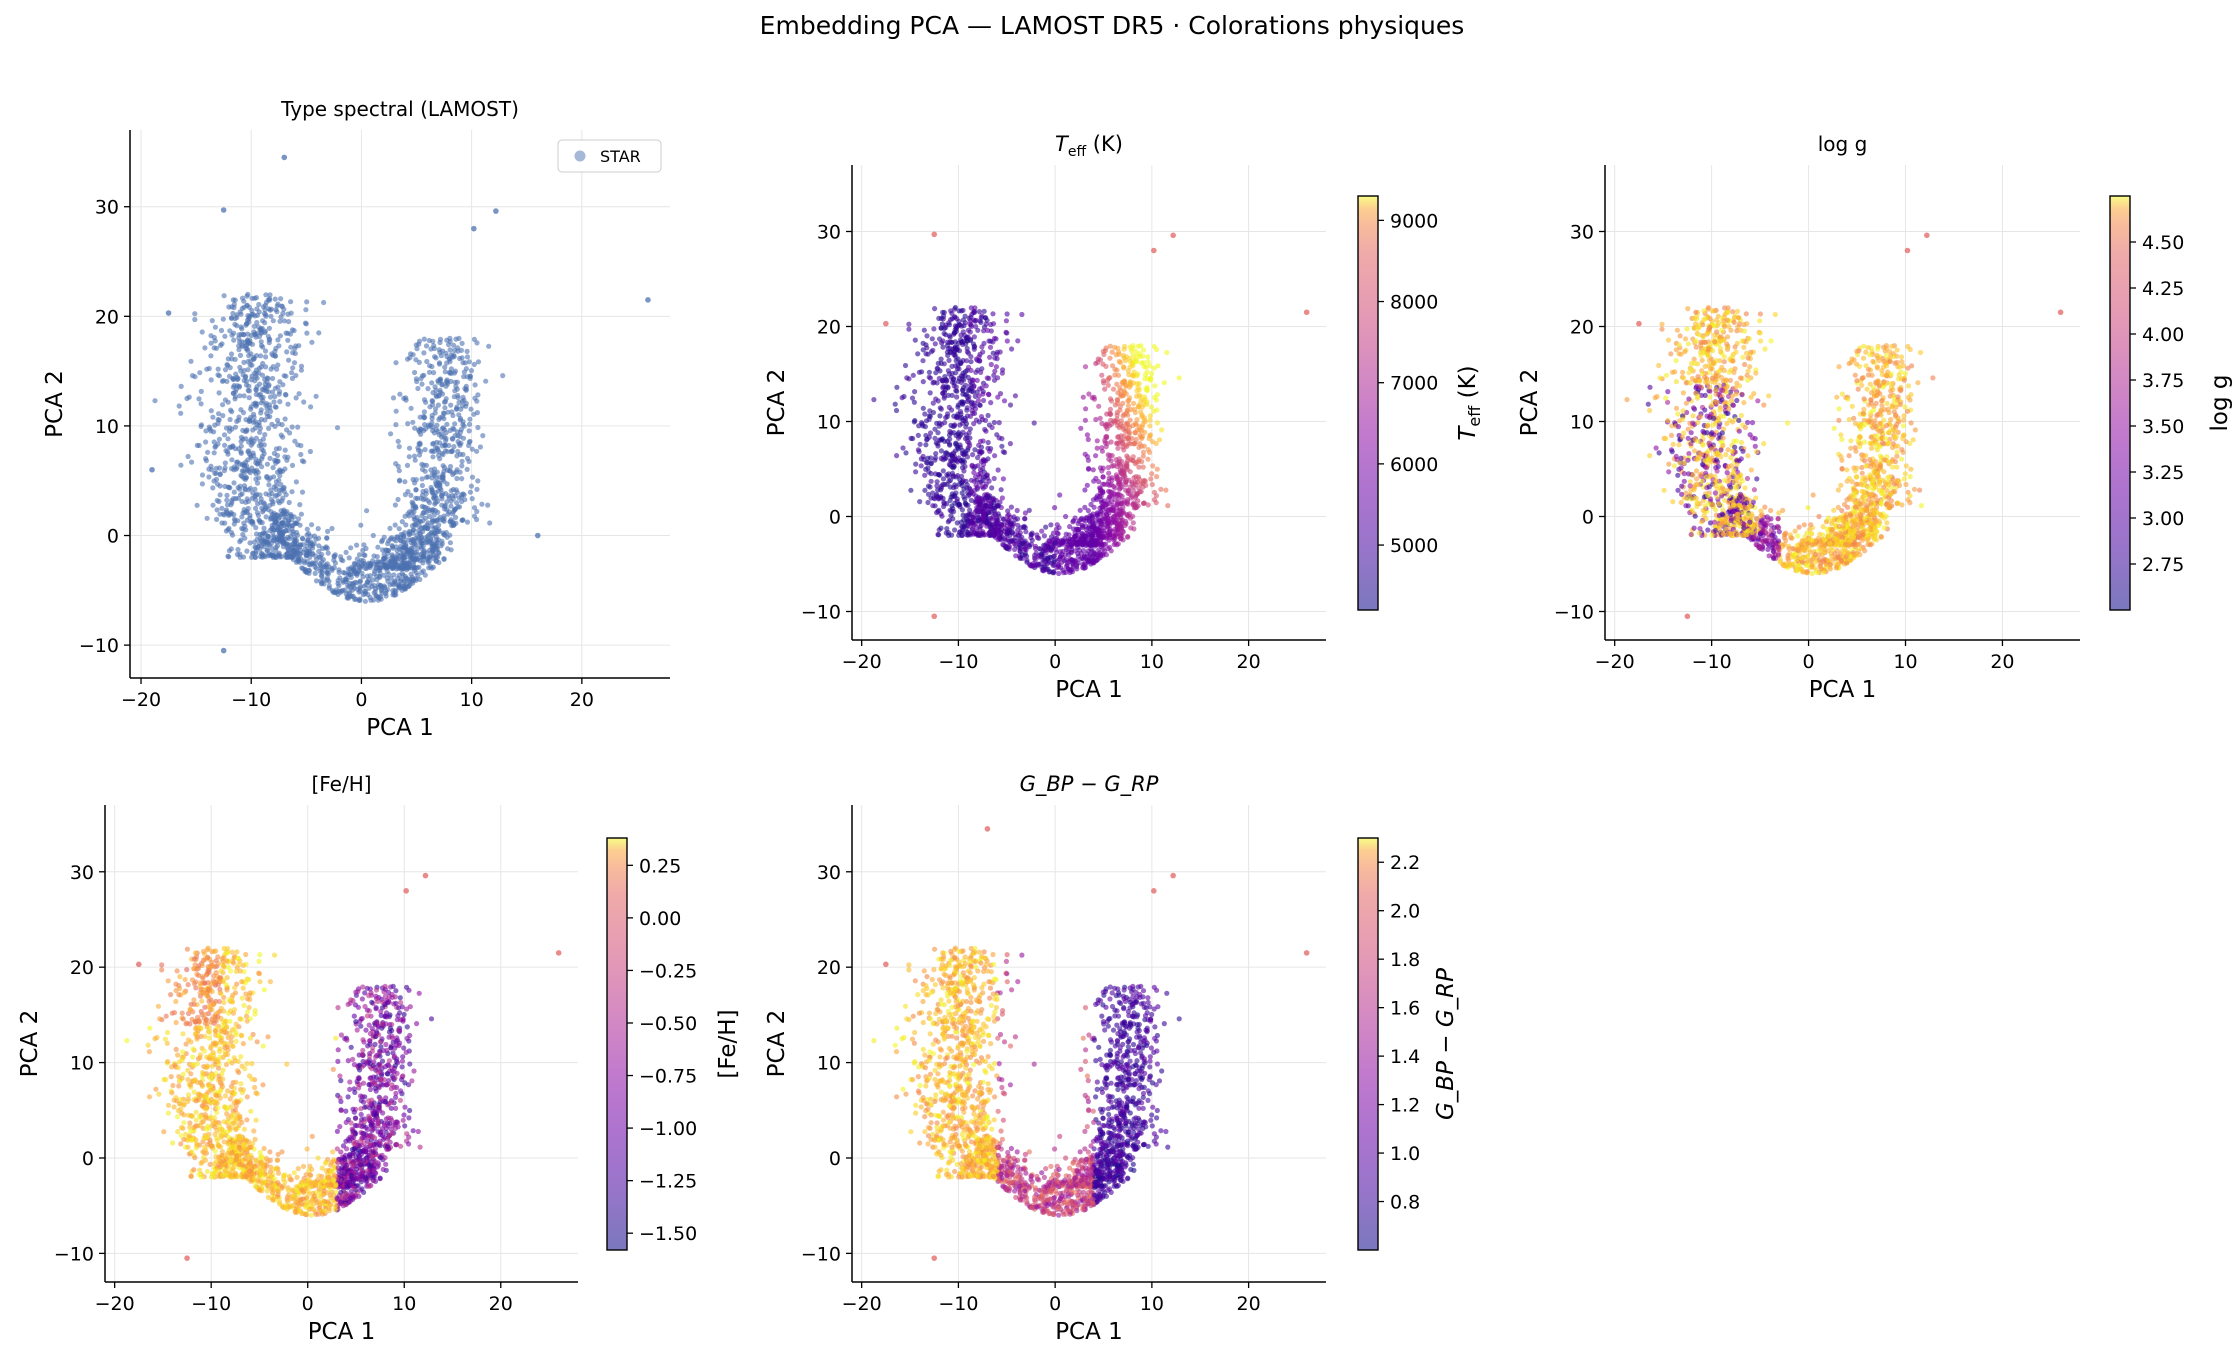 The width and height of the screenshot is (2240, 1363). Describe the element at coordinates (1414, 221) in the screenshot. I see `colorbar-tick-label: 9000` at that location.